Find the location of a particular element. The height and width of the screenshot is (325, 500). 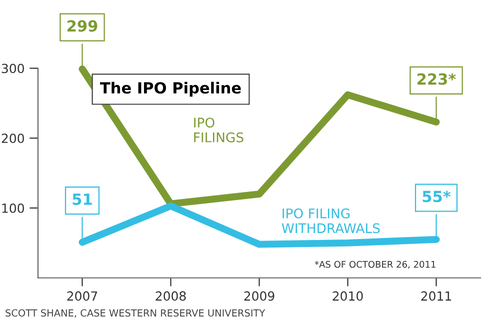

x-tick-label: 2008 is located at coordinates (171, 296).